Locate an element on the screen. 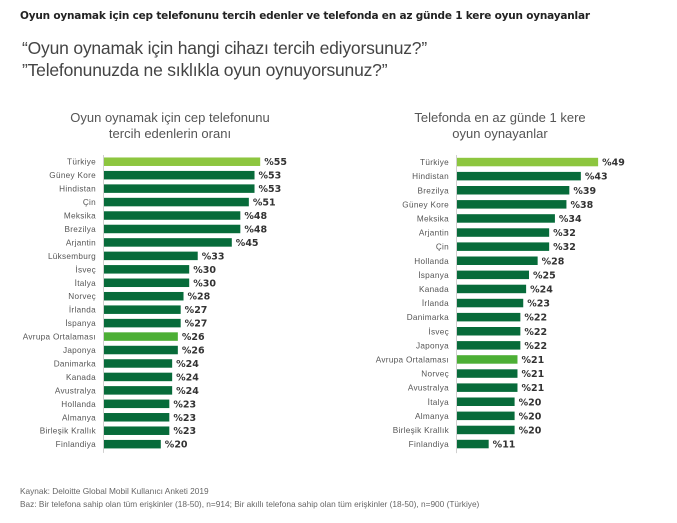 This screenshot has height=523, width=677. right-category-label: İsveç is located at coordinates (438, 331).